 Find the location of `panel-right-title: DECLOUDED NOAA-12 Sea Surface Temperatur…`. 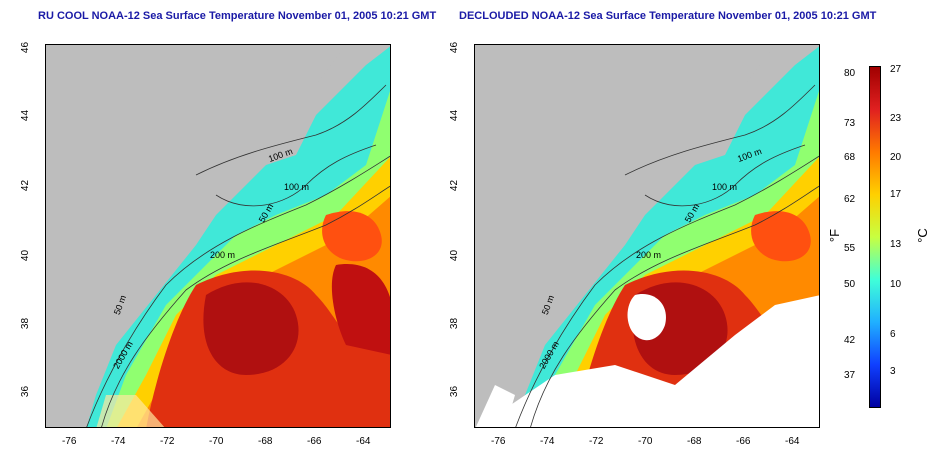

panel-right-title: DECLOUDED NOAA-12 Sea Surface Temperatur… is located at coordinates (668, 16).